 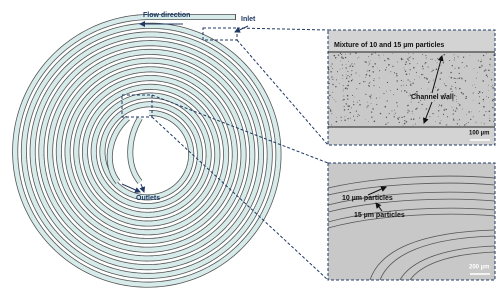 I want to click on flow-direction-label: Flow direction, so click(x=166, y=15).